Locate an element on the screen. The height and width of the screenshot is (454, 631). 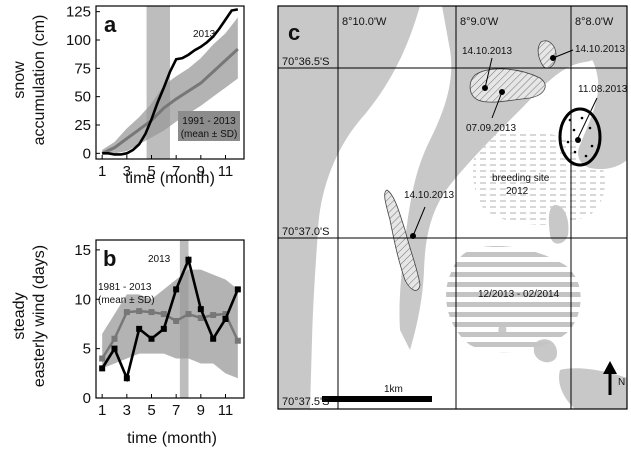
map-date-label-2: 14.10.2013 is located at coordinates (600, 49).